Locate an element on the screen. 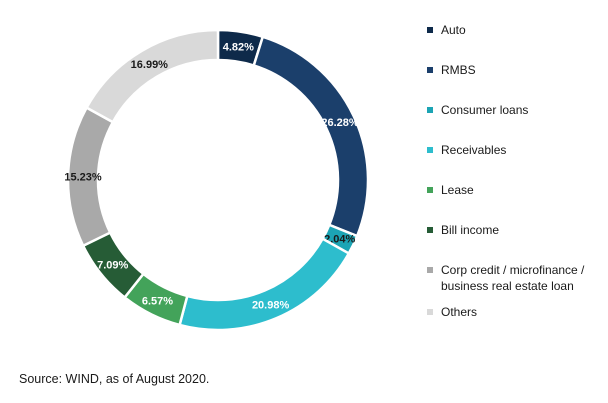 Image resolution: width=608 pixels, height=403 pixels. slice-rmbs is located at coordinates (311, 136).